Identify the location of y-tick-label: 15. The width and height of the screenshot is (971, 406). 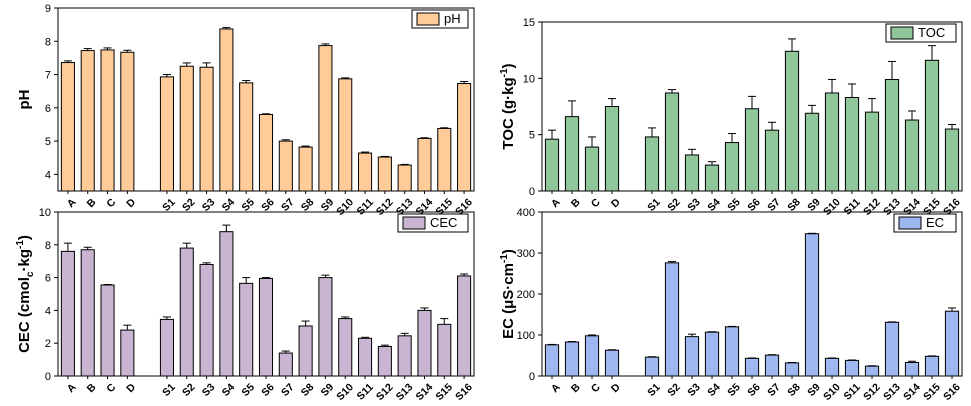
(529, 23).